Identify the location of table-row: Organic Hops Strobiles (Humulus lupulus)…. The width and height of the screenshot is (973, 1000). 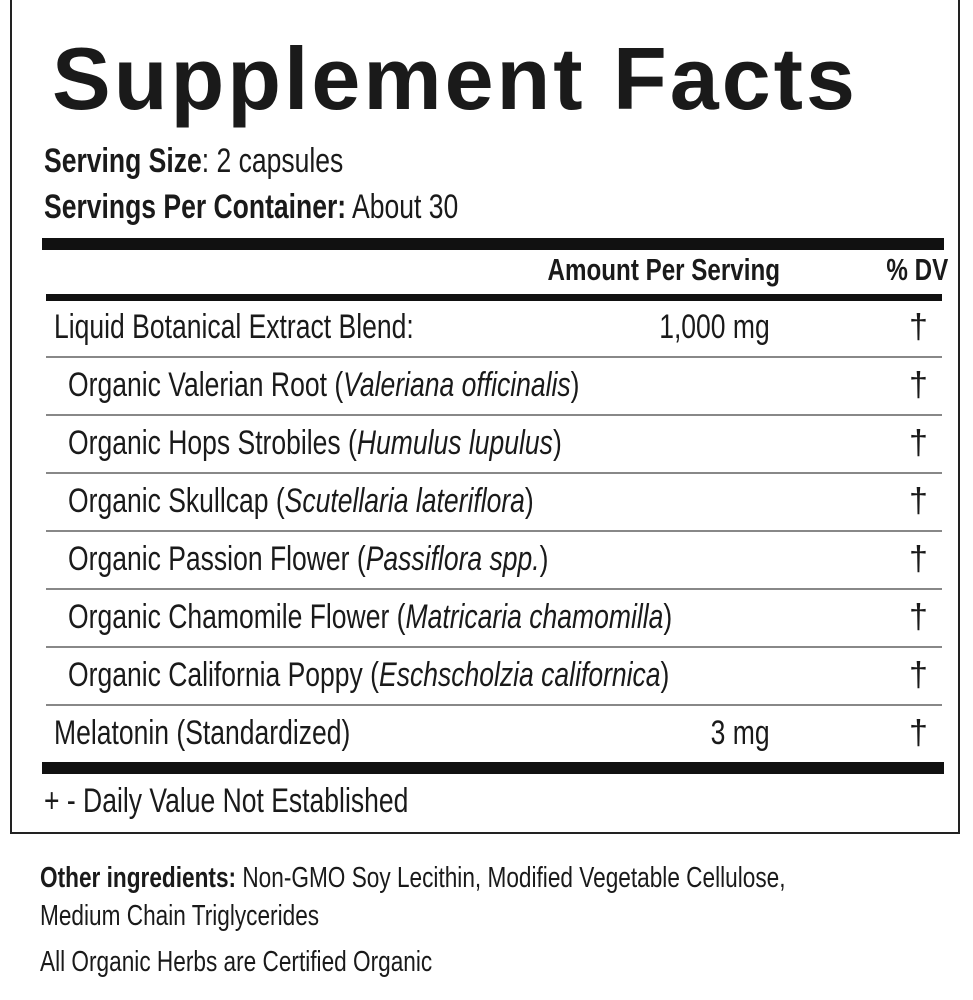
(487, 444).